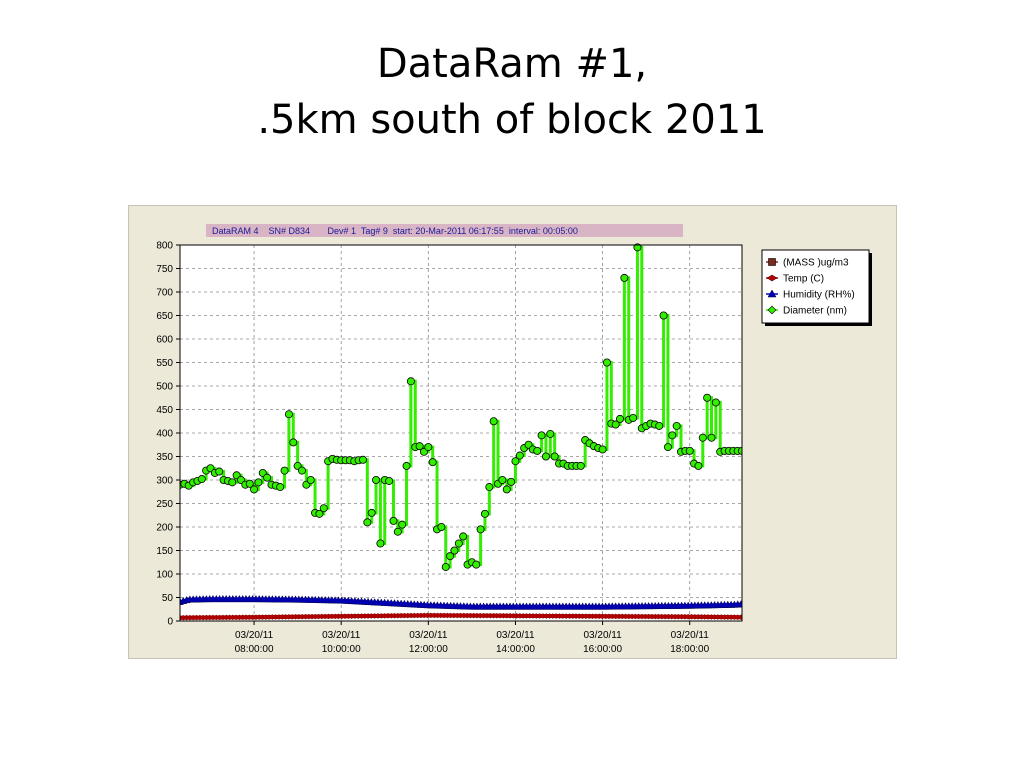  Describe the element at coordinates (164, 410) in the screenshot. I see `y-tick-label: 450` at that location.